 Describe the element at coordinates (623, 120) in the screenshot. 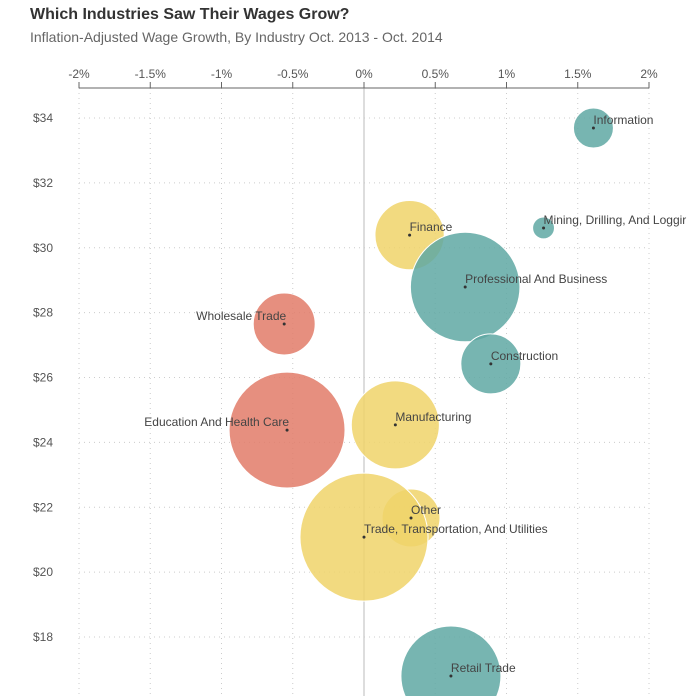

I see `bubble-label: Information` at that location.